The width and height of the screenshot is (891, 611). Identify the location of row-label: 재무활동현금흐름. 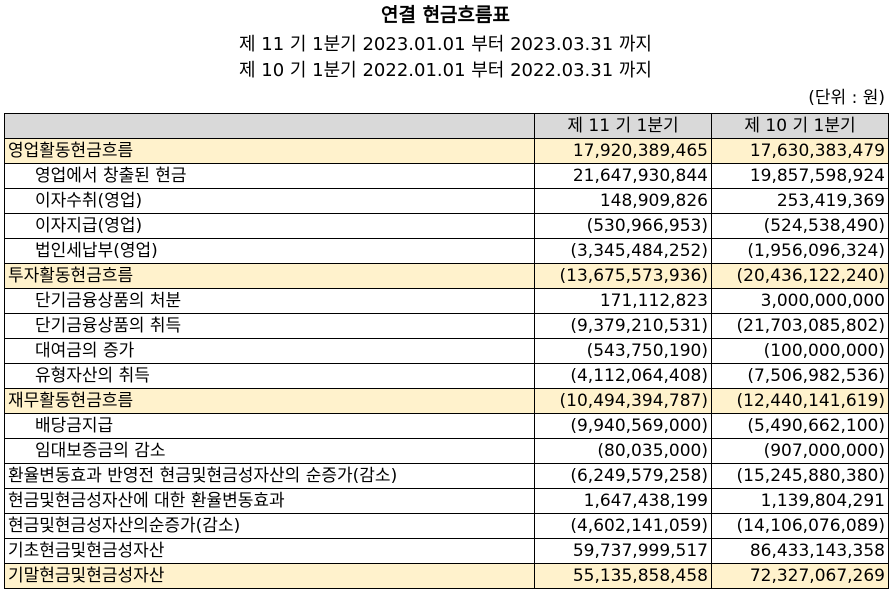
(269, 401).